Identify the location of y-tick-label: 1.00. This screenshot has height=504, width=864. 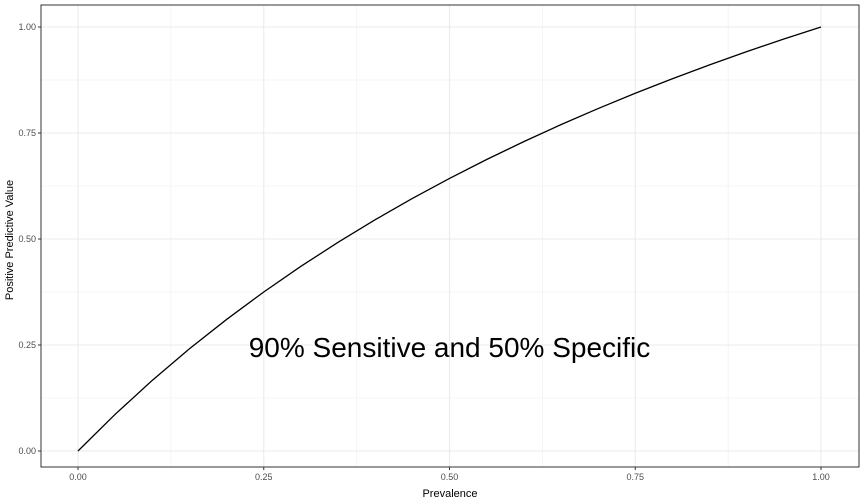
(27, 27).